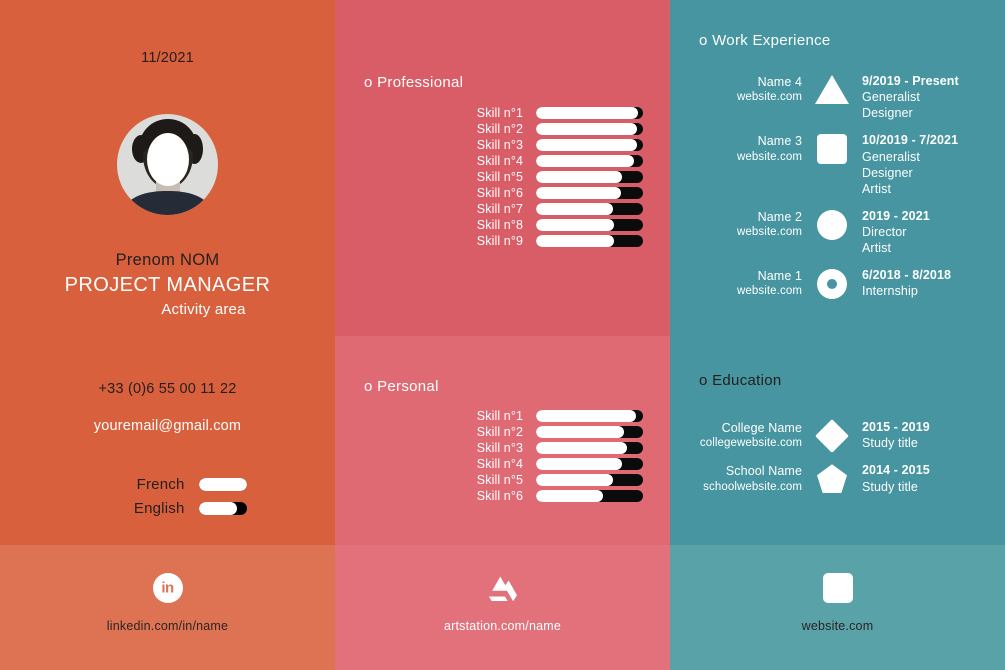 The image size is (1005, 670). Describe the element at coordinates (167, 626) in the screenshot. I see `linkedin-caption: linkedin.com/in/name` at that location.